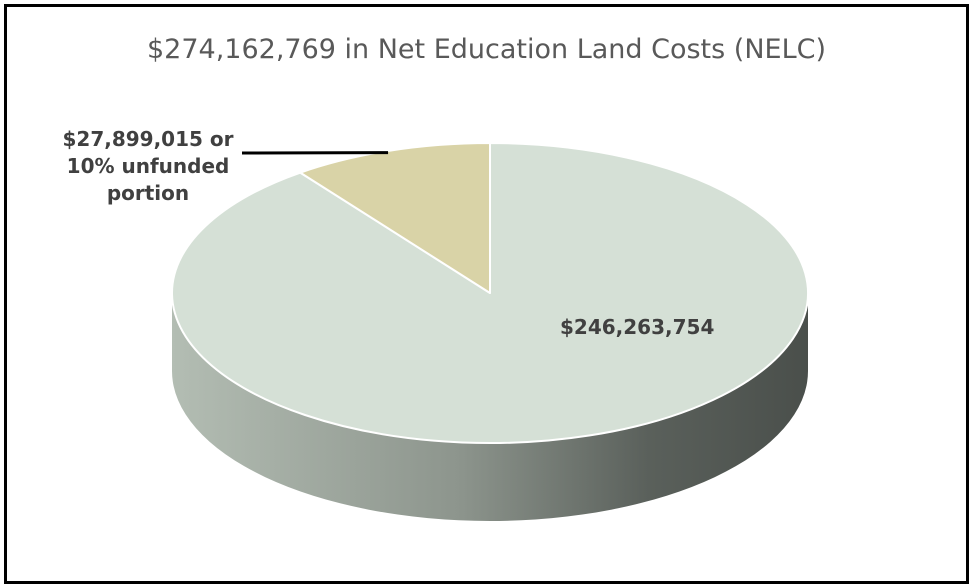 Image resolution: width=973 pixels, height=588 pixels. Describe the element at coordinates (637, 327) in the screenshot. I see `funded-portion-label: $246,263,754` at that location.